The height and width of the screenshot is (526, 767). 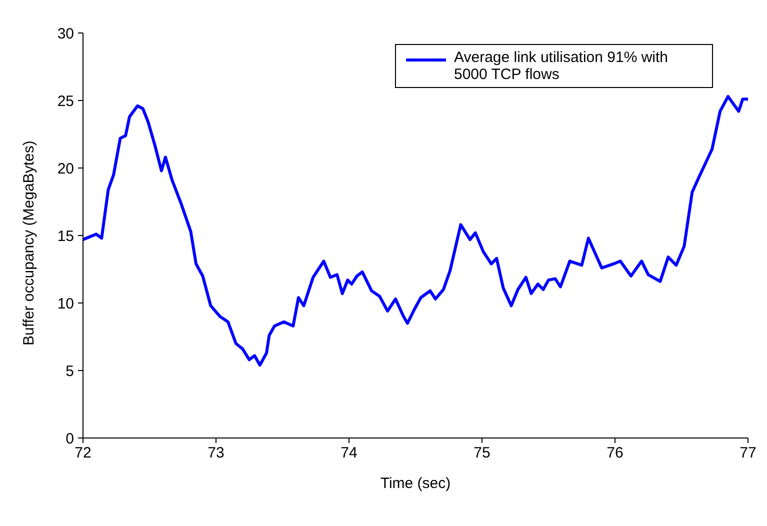 I want to click on y-tick-label: 30, so click(x=65, y=33).